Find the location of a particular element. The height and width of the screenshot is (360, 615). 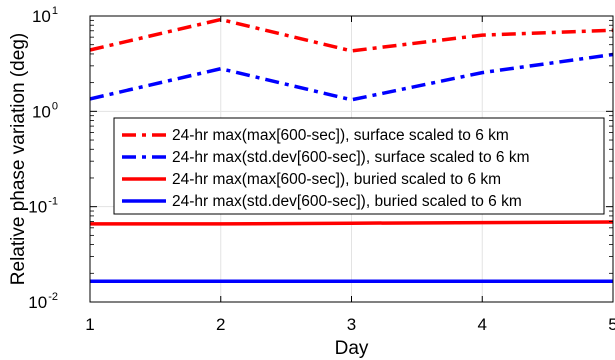

y-tick-label: 10⁰ is located at coordinates (45, 110).